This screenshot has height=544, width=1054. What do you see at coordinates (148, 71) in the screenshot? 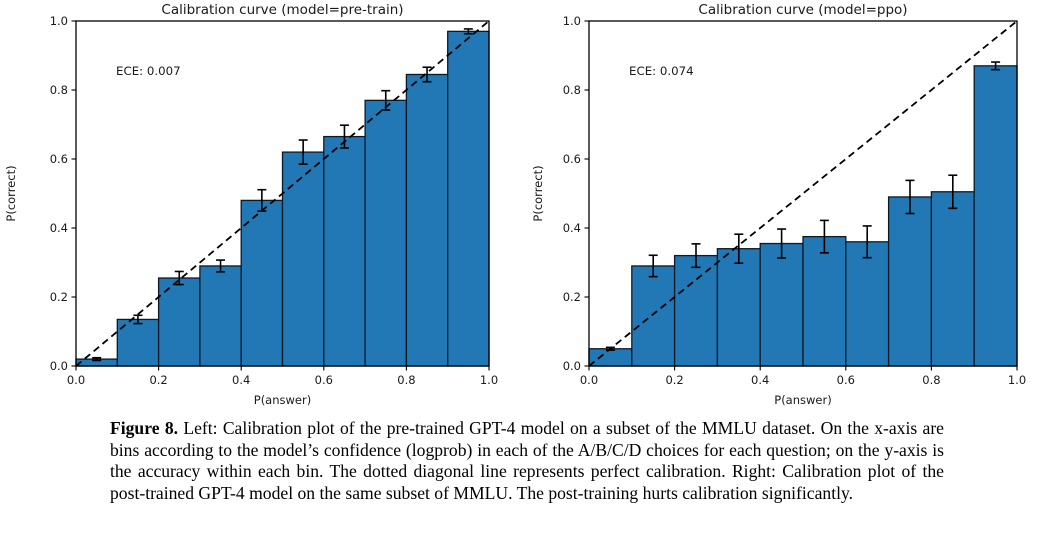
I see `ece-annotation: ECE: 0.007` at bounding box center [148, 71].